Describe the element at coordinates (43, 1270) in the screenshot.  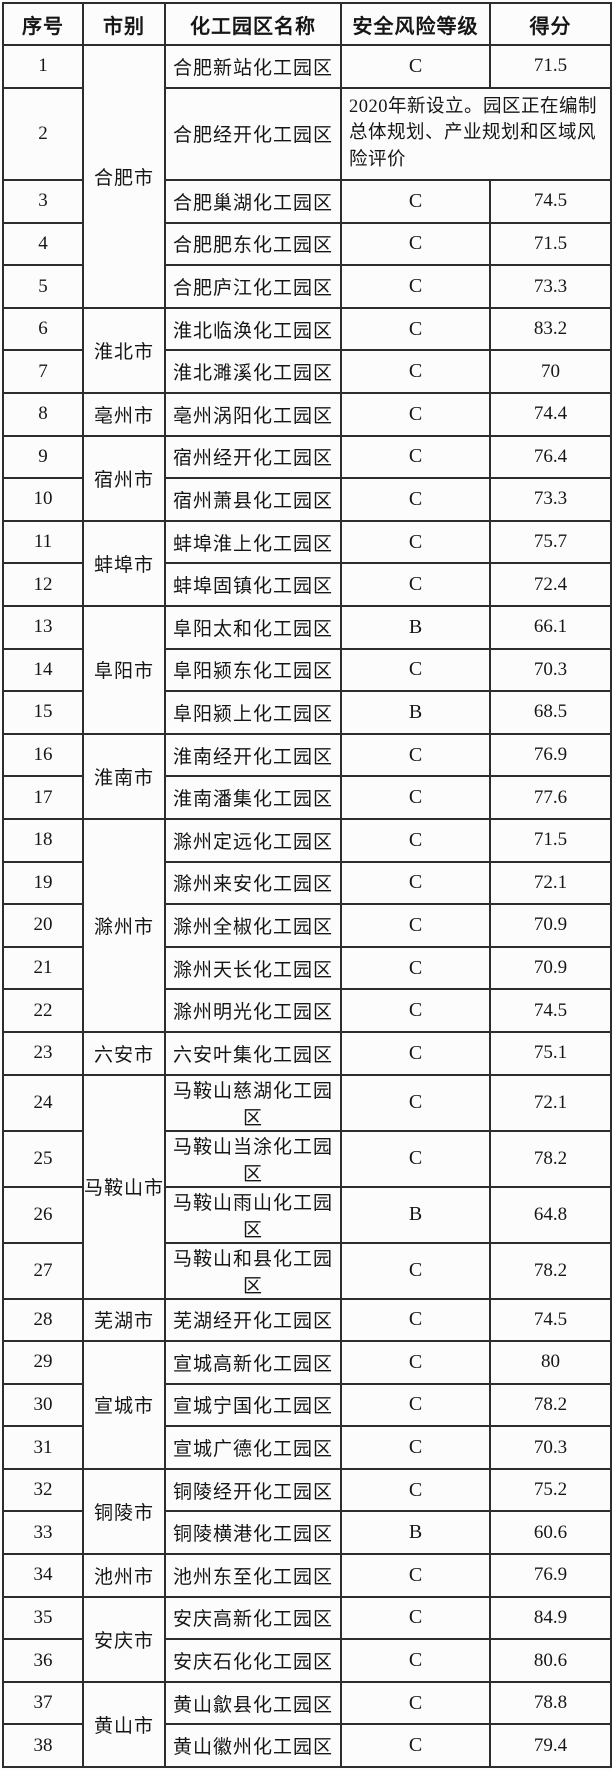
I see `row-number-cell: 27` at that location.